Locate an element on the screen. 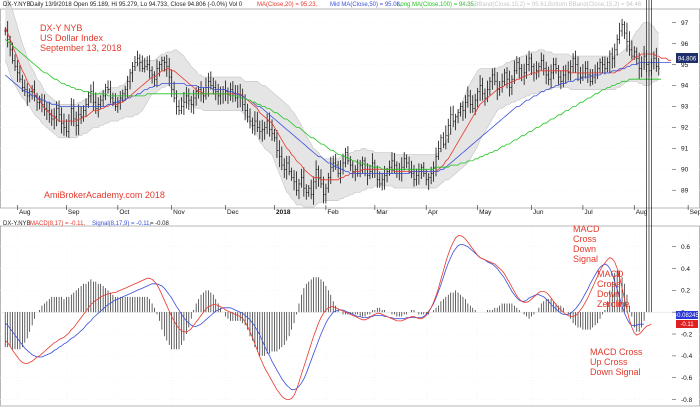 This screenshot has height=411, width=700. price-y-tick-label: 92 is located at coordinates (685, 128).